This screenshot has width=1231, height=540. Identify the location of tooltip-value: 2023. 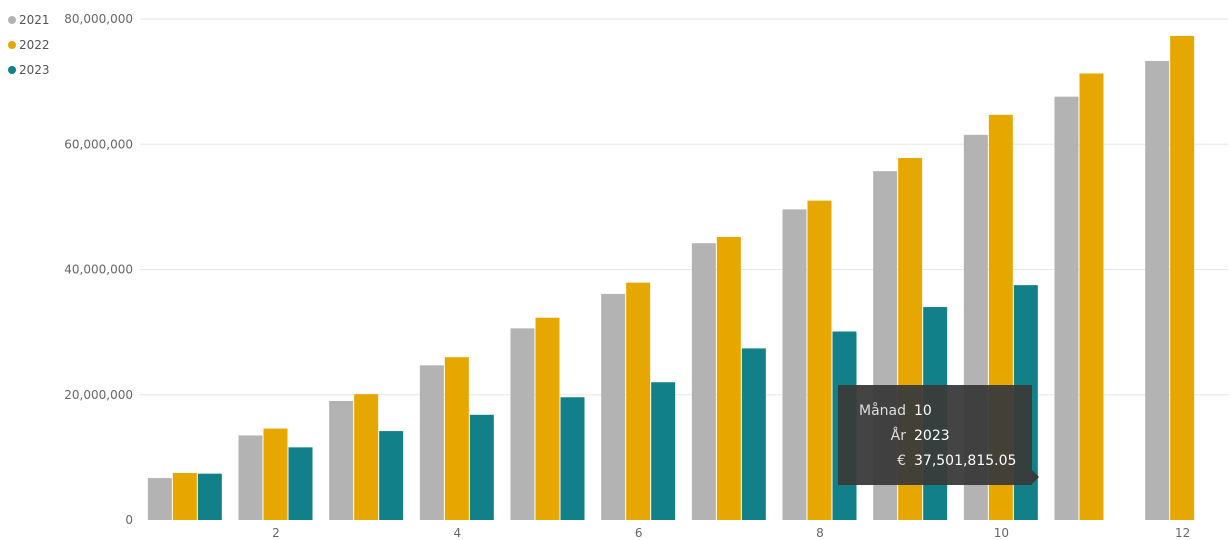
(932, 436).